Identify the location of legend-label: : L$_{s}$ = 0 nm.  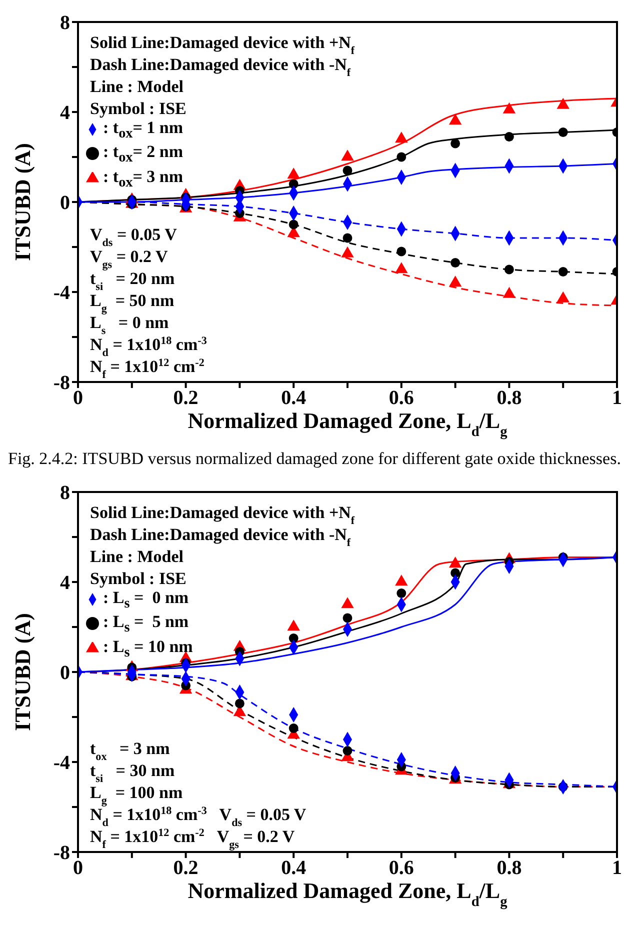
(146, 600).